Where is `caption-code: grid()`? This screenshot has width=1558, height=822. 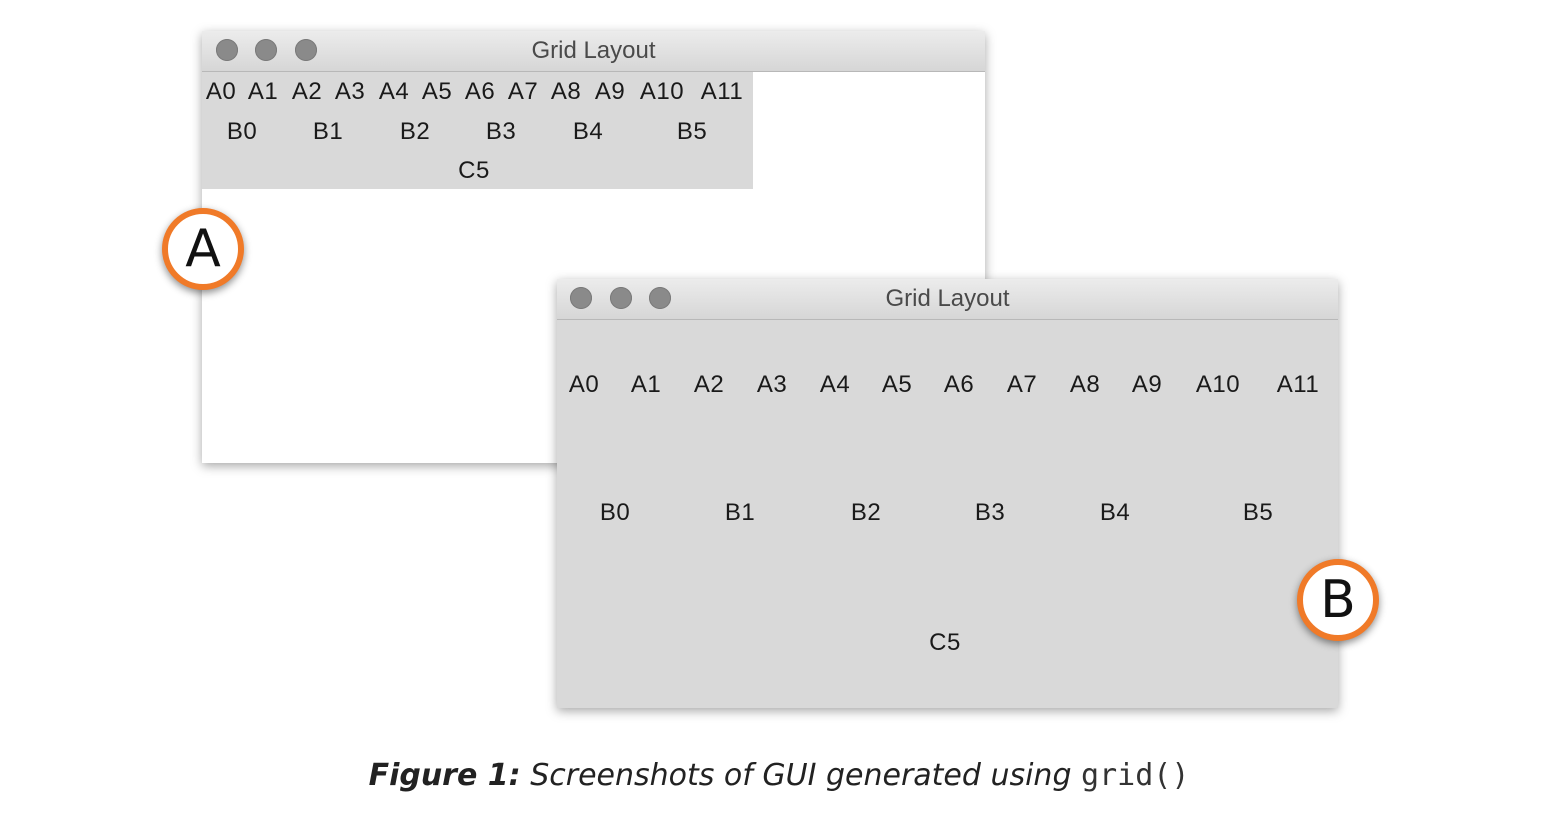 caption-code: grid() is located at coordinates (1135, 775).